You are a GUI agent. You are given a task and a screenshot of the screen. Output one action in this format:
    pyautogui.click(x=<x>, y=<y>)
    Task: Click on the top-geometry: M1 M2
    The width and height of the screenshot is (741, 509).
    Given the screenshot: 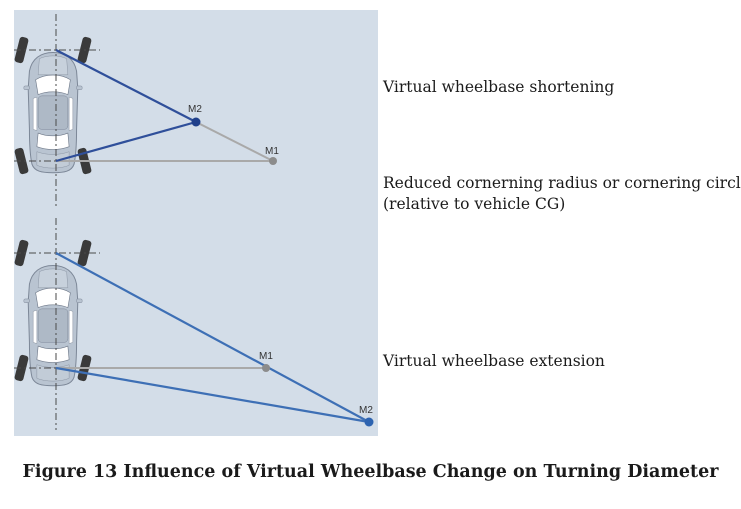 What is the action you would take?
    pyautogui.click(x=167, y=107)
    